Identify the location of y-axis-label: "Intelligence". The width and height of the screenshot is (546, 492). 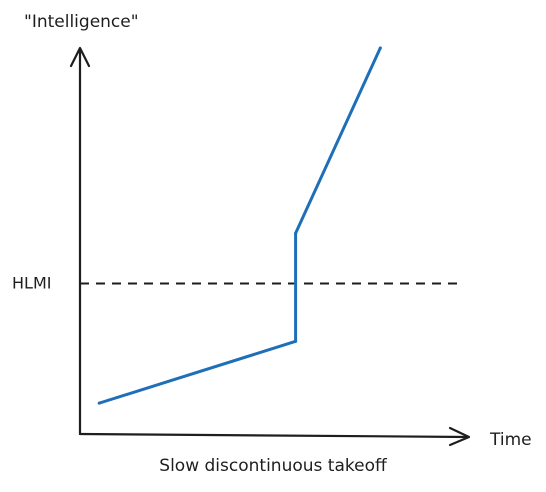
(81, 22).